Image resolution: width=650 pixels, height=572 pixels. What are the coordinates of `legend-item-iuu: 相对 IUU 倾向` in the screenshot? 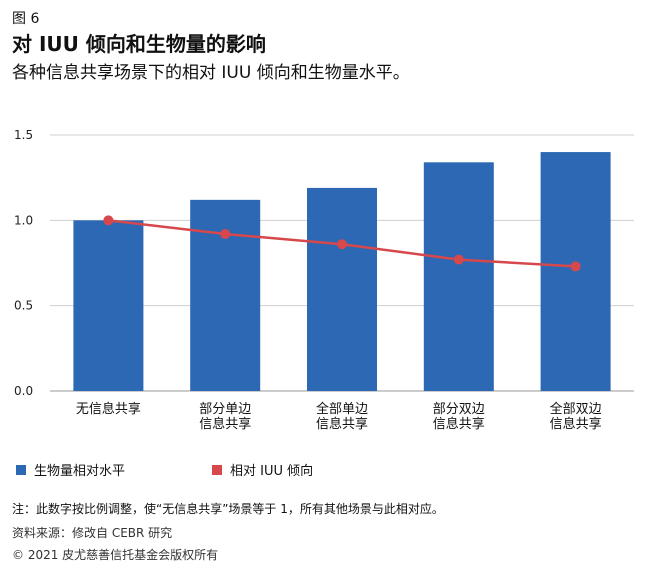 It's located at (262, 469).